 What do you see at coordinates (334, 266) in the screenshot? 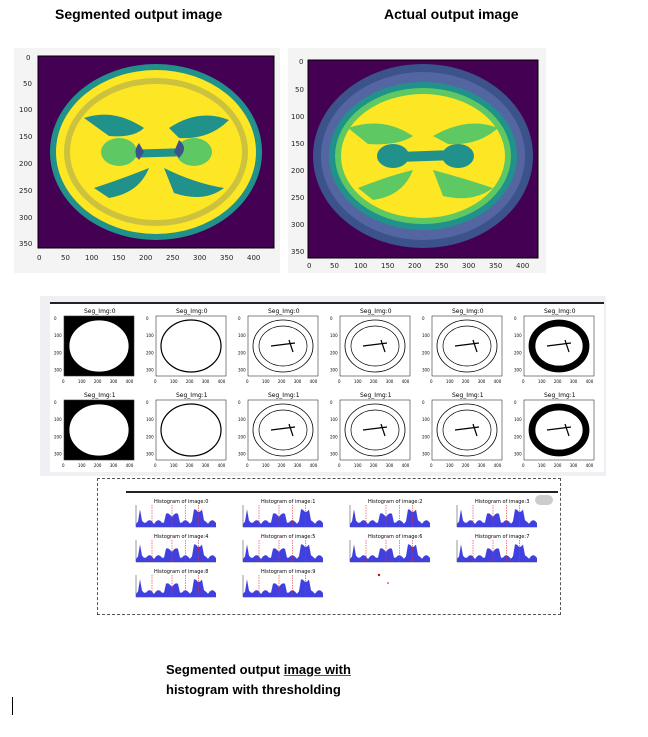
I see `right-x-tick: 50` at bounding box center [334, 266].